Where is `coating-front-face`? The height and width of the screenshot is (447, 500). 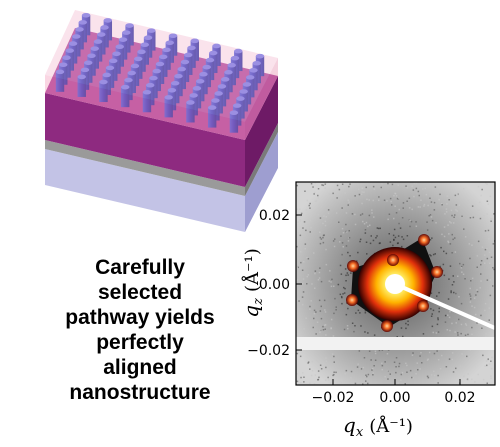
coating-front-face is located at coordinates (145, 107).